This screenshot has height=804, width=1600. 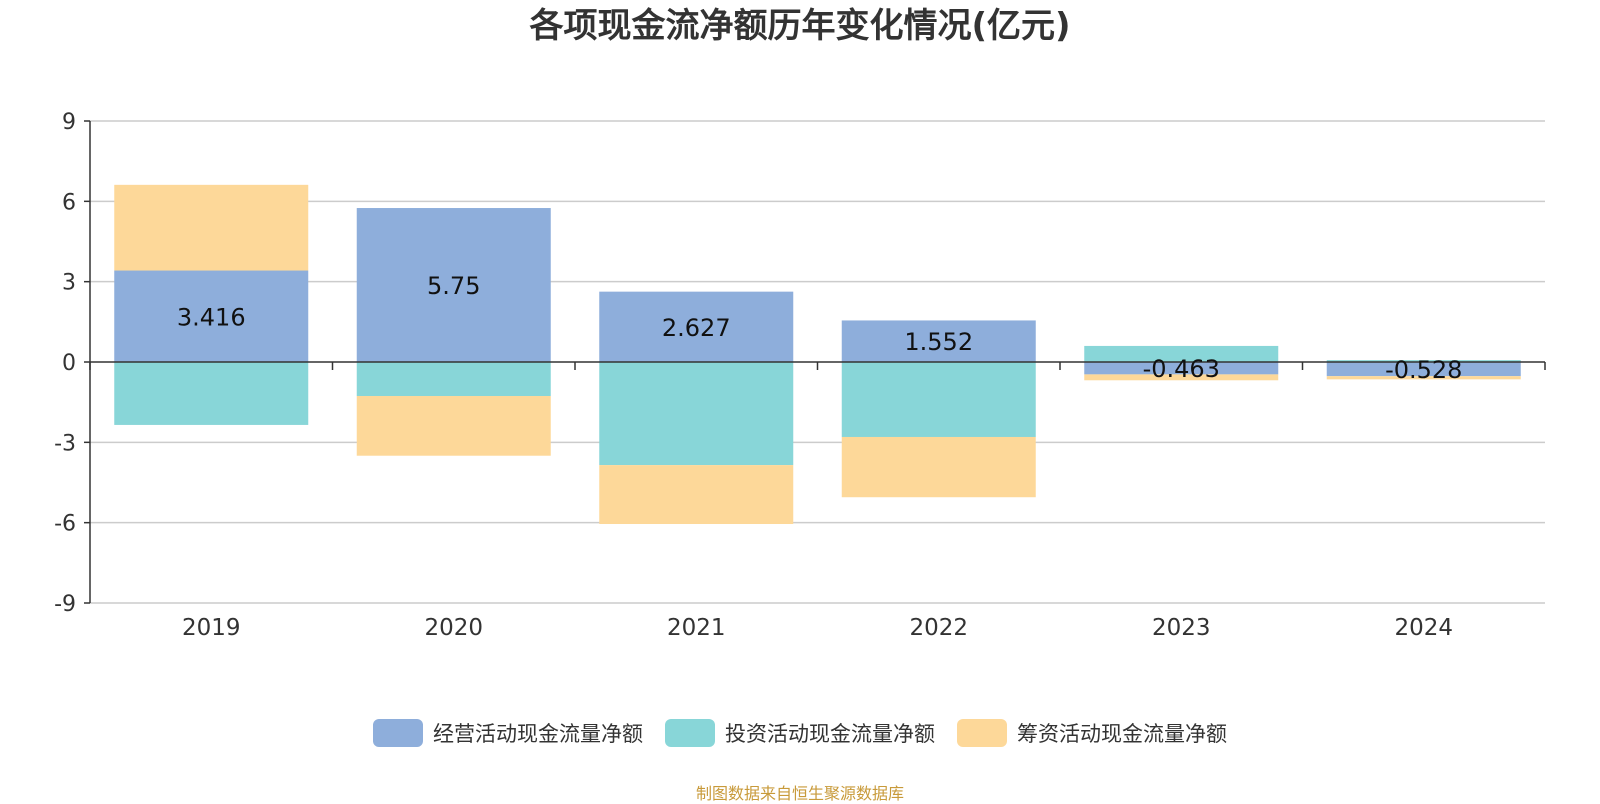 I want to click on legend-label-investing: 投资活动现金流量净额, so click(x=830, y=734).